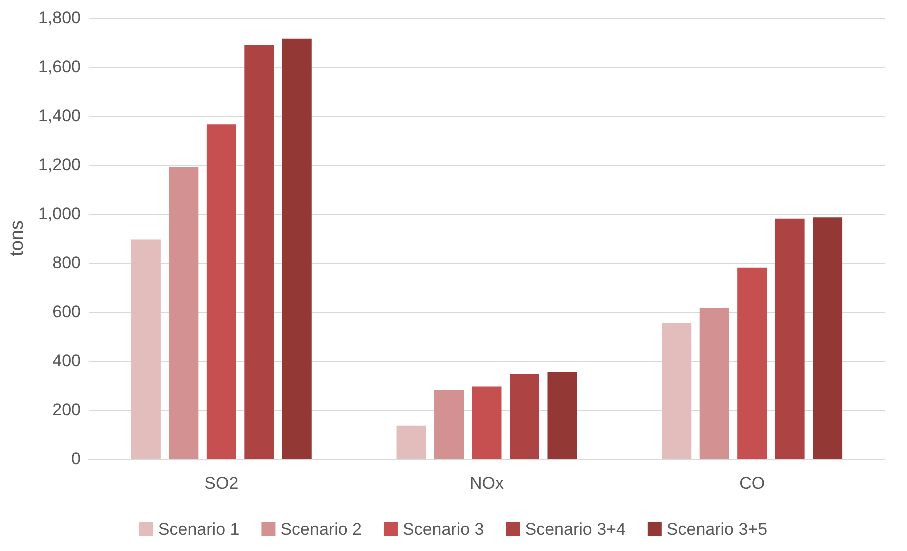 This screenshot has width=907, height=551. Describe the element at coordinates (221, 483) in the screenshot. I see `x-tick-label: SO2` at that location.